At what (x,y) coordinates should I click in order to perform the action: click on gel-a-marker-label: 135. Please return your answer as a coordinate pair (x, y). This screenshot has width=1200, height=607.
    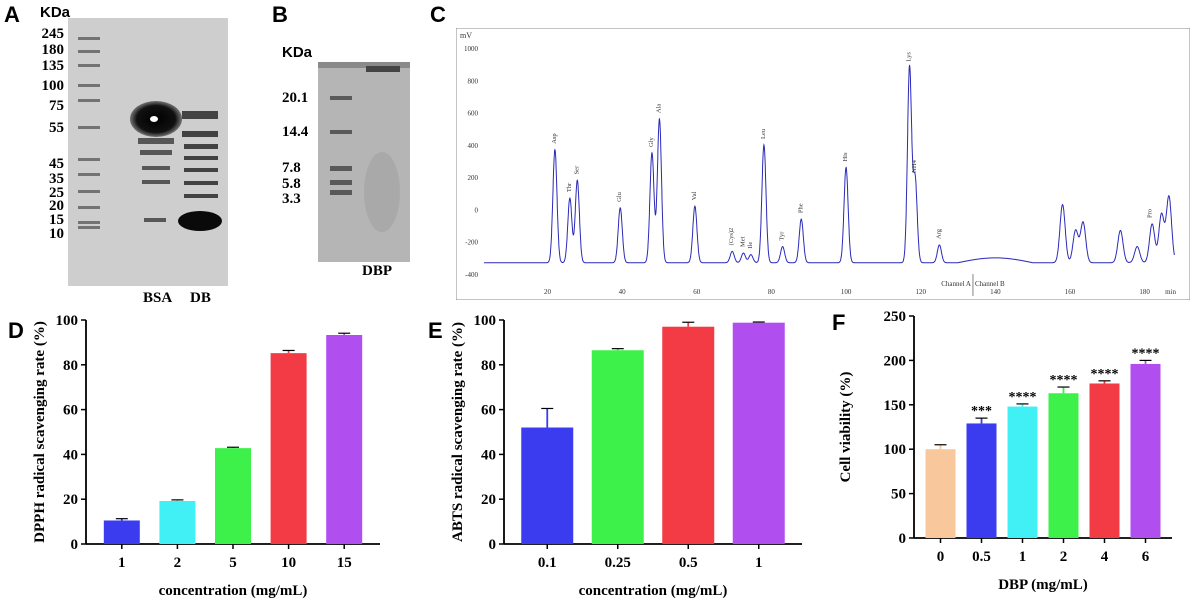
    Looking at the image, I should click on (53, 66).